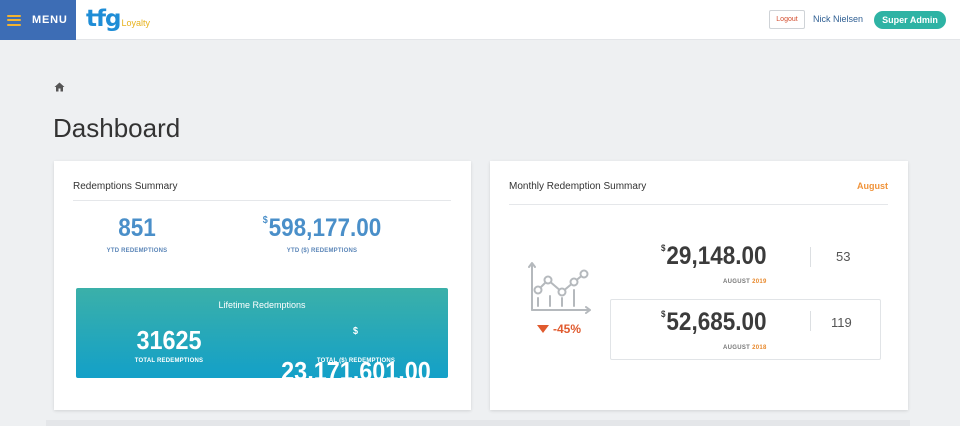 The width and height of the screenshot is (960, 426). Describe the element at coordinates (103, 19) in the screenshot. I see `logo-main-text: tfg` at that location.